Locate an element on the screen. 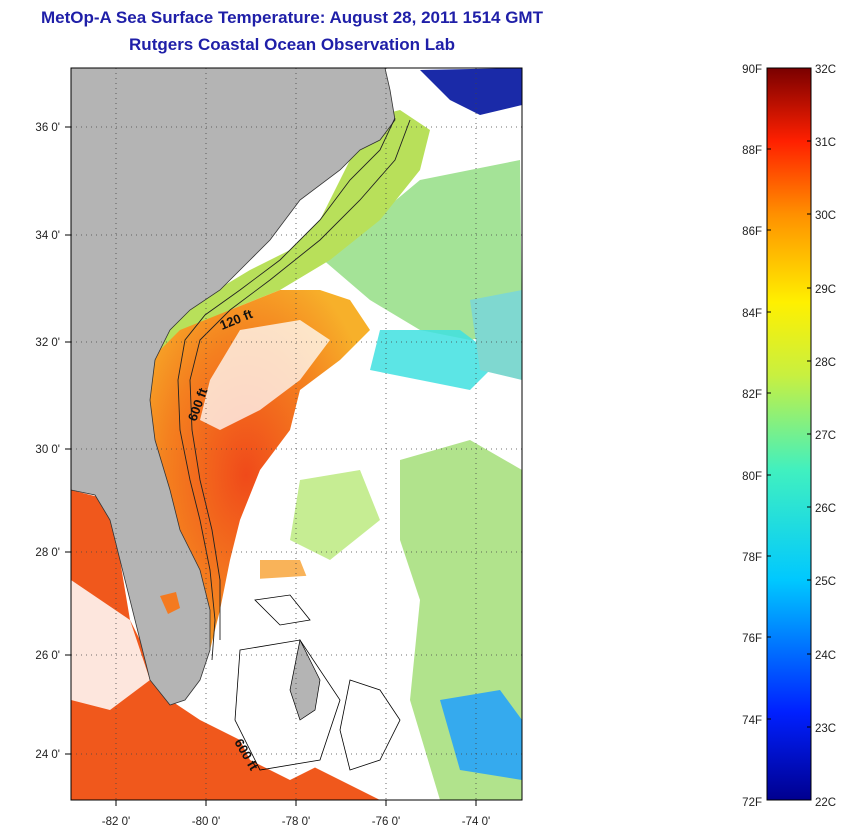 The image size is (848, 832). colorbar-label-c: 29C is located at coordinates (825, 290).